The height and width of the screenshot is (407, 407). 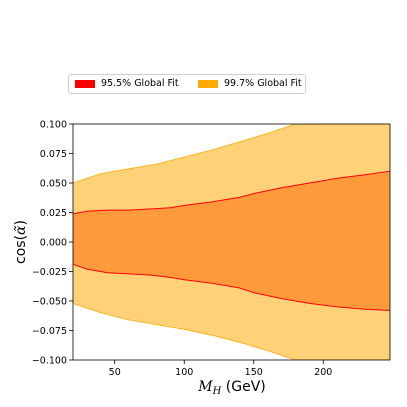 What do you see at coordinates (53, 154) in the screenshot?
I see `y-tick-label: 0.075` at bounding box center [53, 154].